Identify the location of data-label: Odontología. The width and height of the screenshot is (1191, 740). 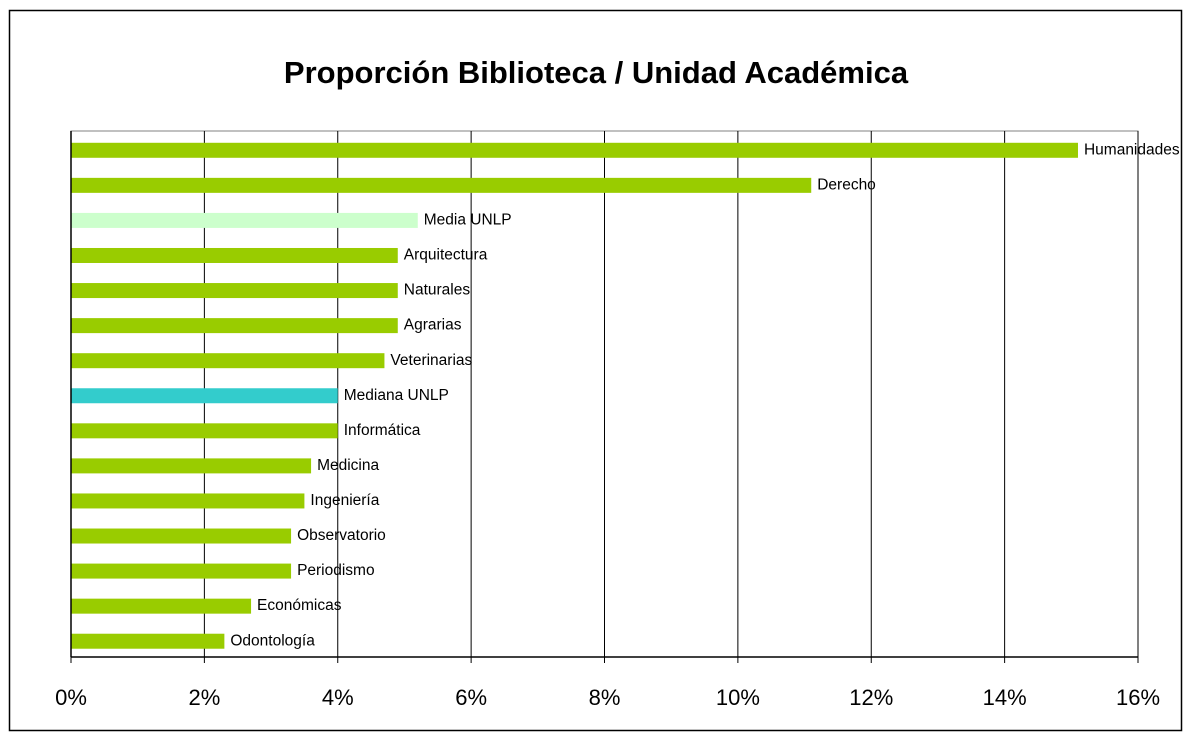
(272, 640).